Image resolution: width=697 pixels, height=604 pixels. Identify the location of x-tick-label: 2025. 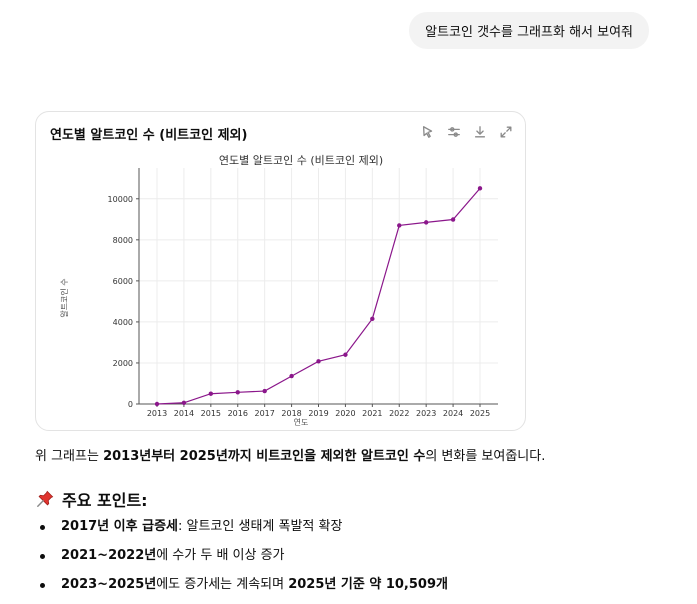
(480, 413).